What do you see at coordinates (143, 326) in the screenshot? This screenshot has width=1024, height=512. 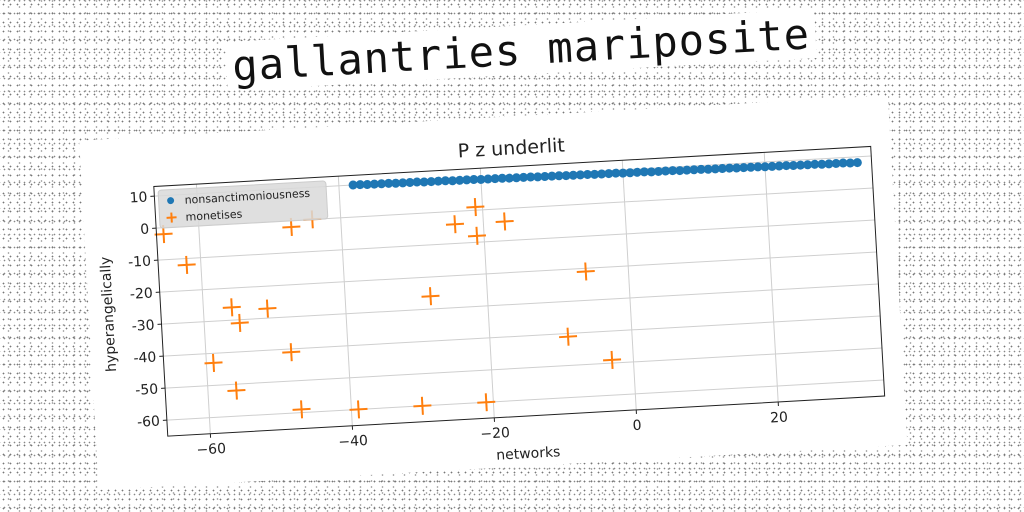 I see `y-tick-label: -30` at bounding box center [143, 326].